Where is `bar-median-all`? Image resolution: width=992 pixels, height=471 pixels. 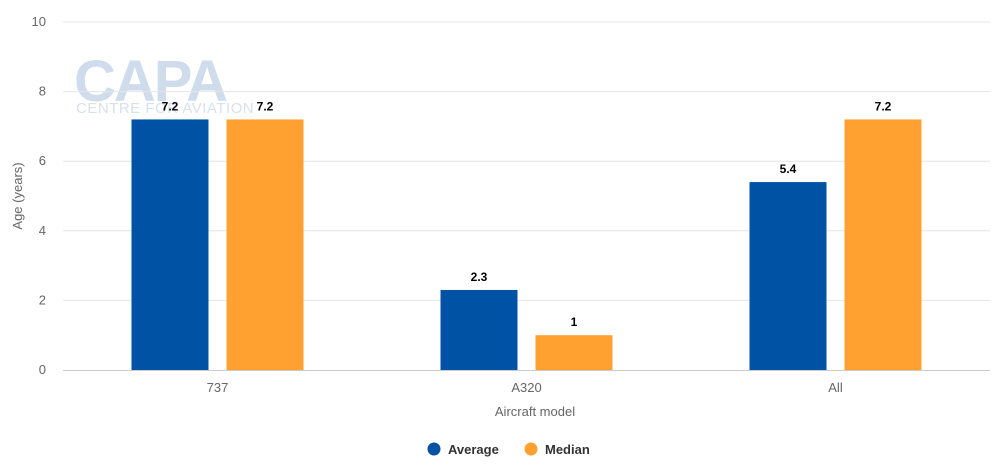 bar-median-all is located at coordinates (883, 244).